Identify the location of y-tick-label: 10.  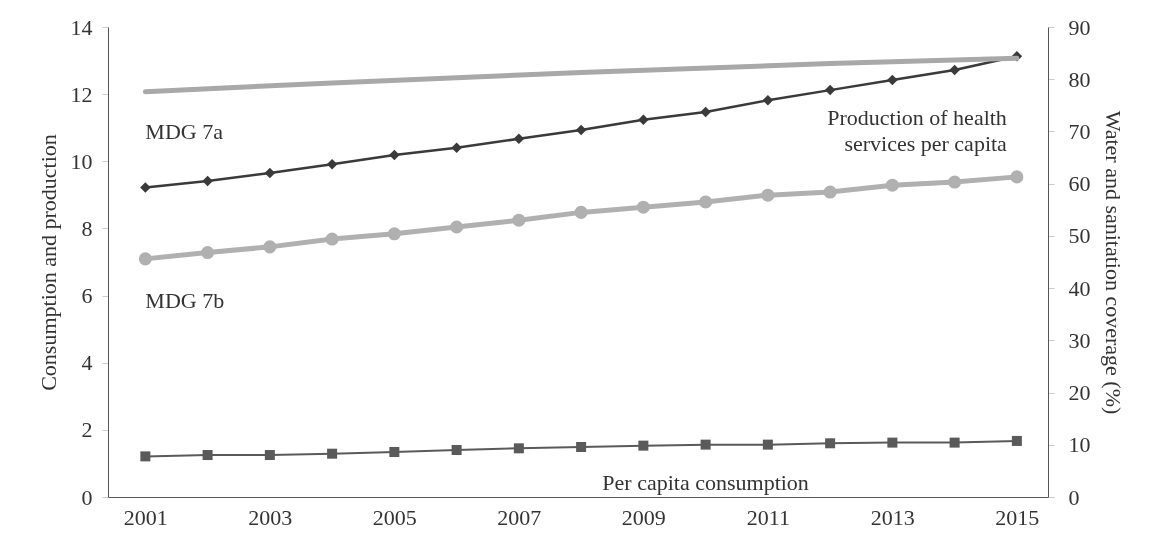
(81, 161).